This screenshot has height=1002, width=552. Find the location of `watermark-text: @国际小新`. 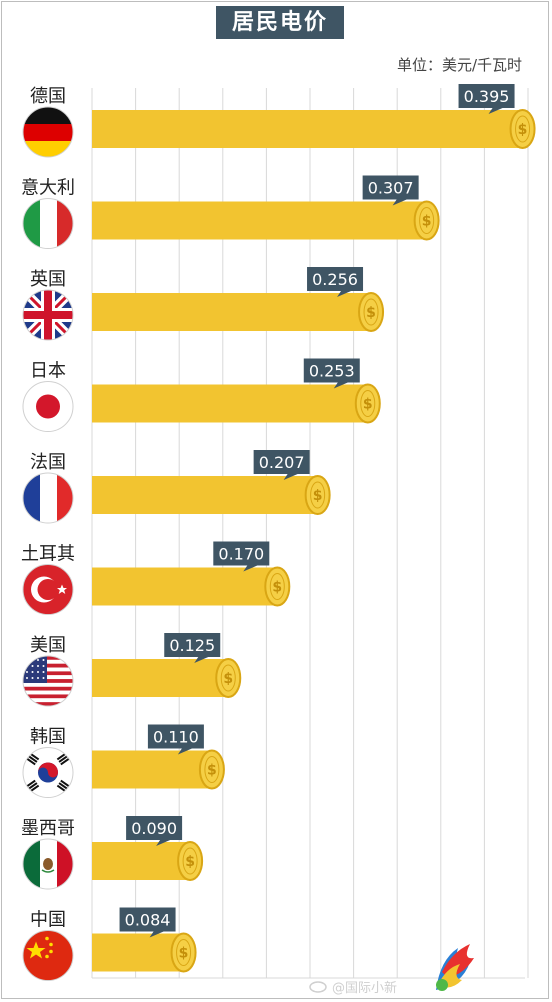

watermark-text: @国际小新 is located at coordinates (364, 988).